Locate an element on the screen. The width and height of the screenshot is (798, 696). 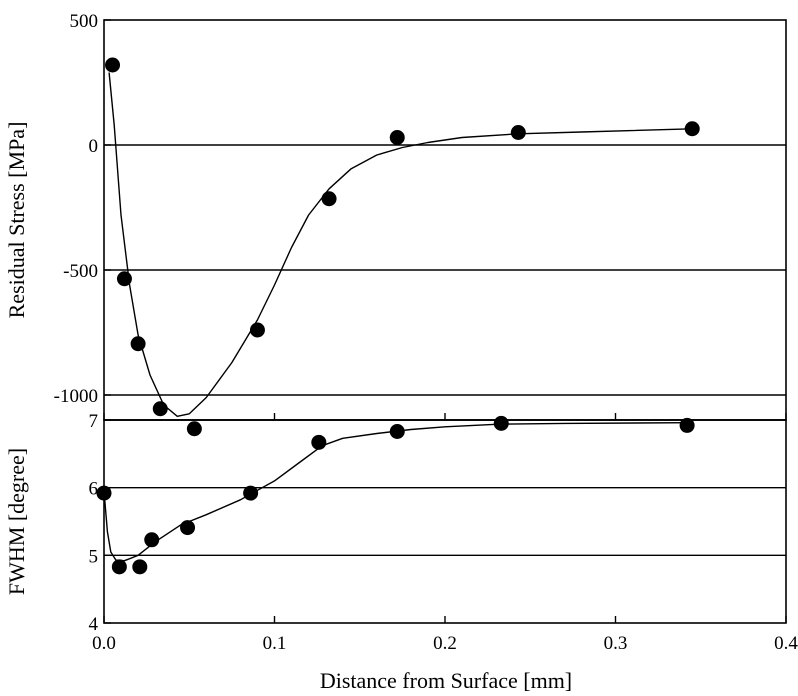
x-axis-title: Distance from Surface [mm] is located at coordinates (446, 680).